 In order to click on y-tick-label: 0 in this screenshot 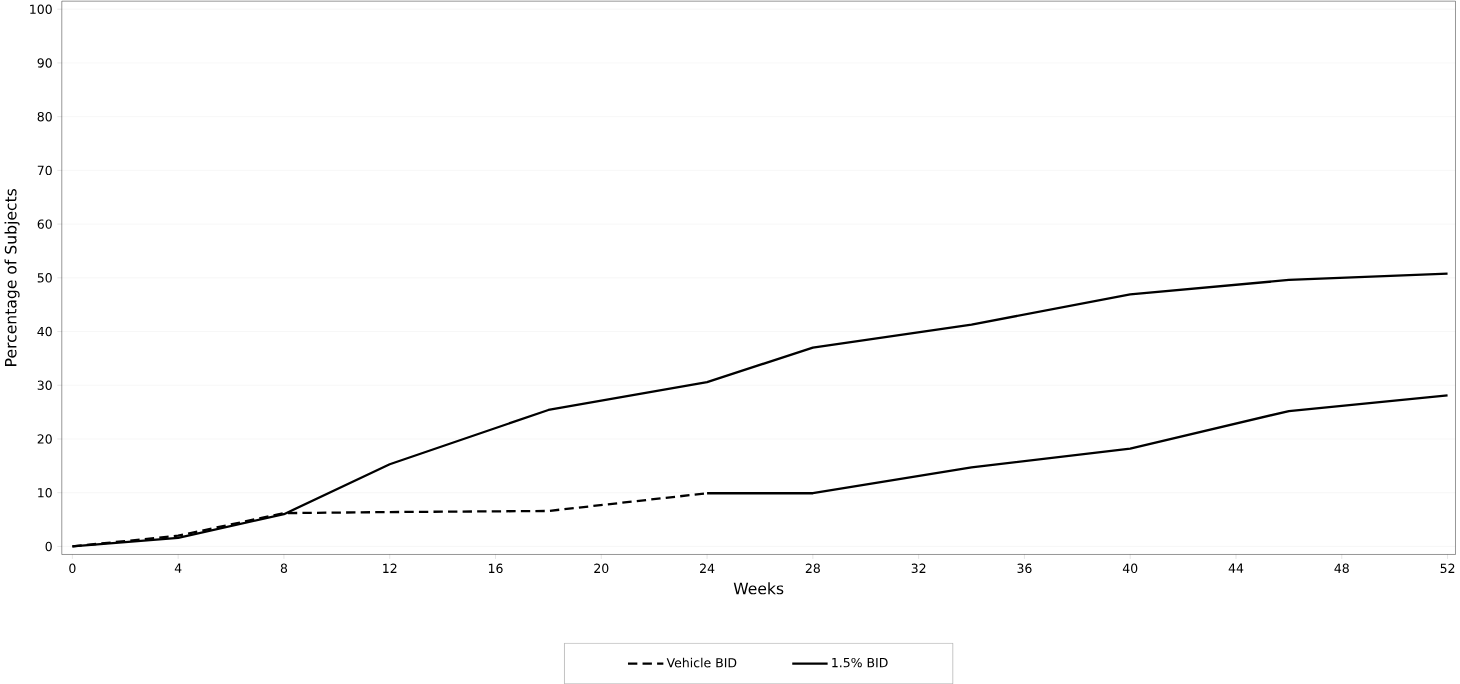, I will do `click(48, 546)`.